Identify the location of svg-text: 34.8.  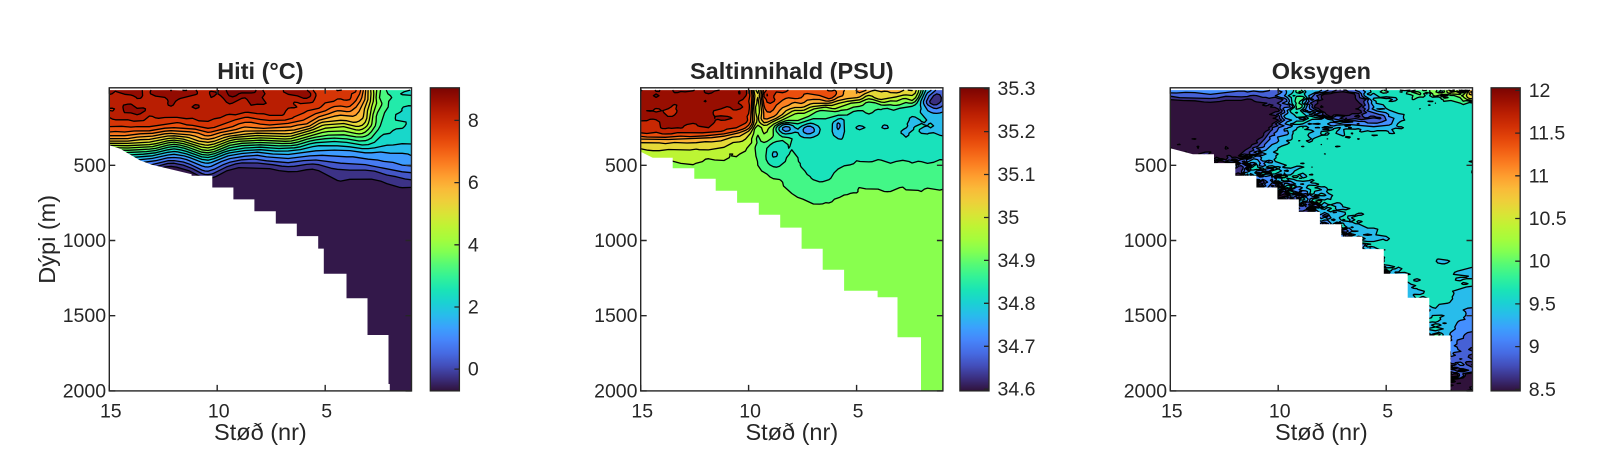
(1017, 304).